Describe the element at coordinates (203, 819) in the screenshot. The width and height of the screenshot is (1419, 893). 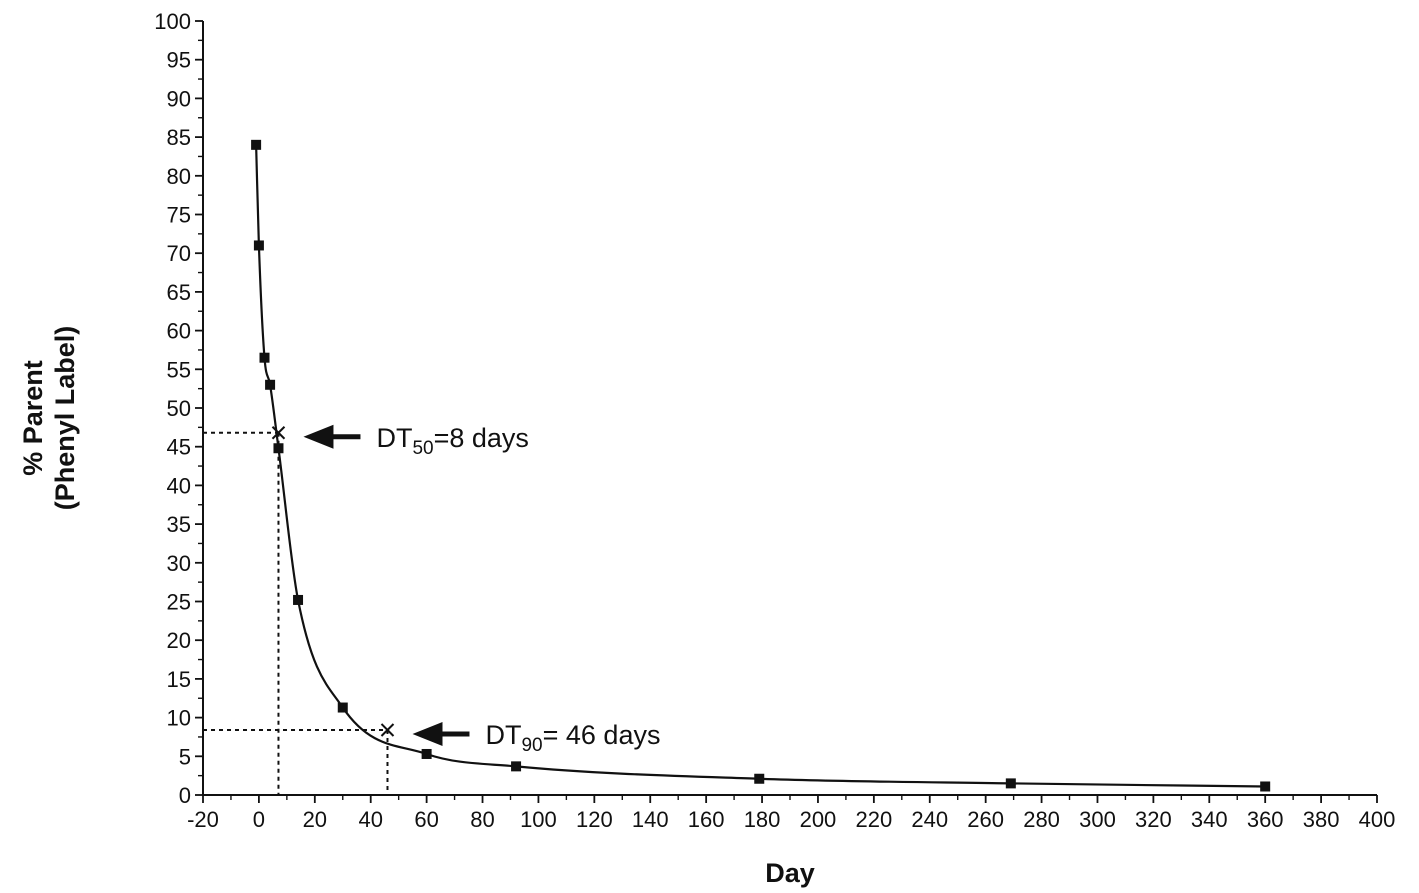
I see `x-tick-label: -20` at that location.